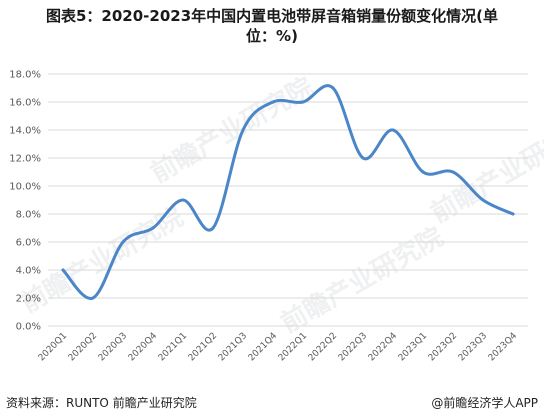  Describe the element at coordinates (113, 347) in the screenshot. I see `x-tick-label: 2020Q3` at that location.